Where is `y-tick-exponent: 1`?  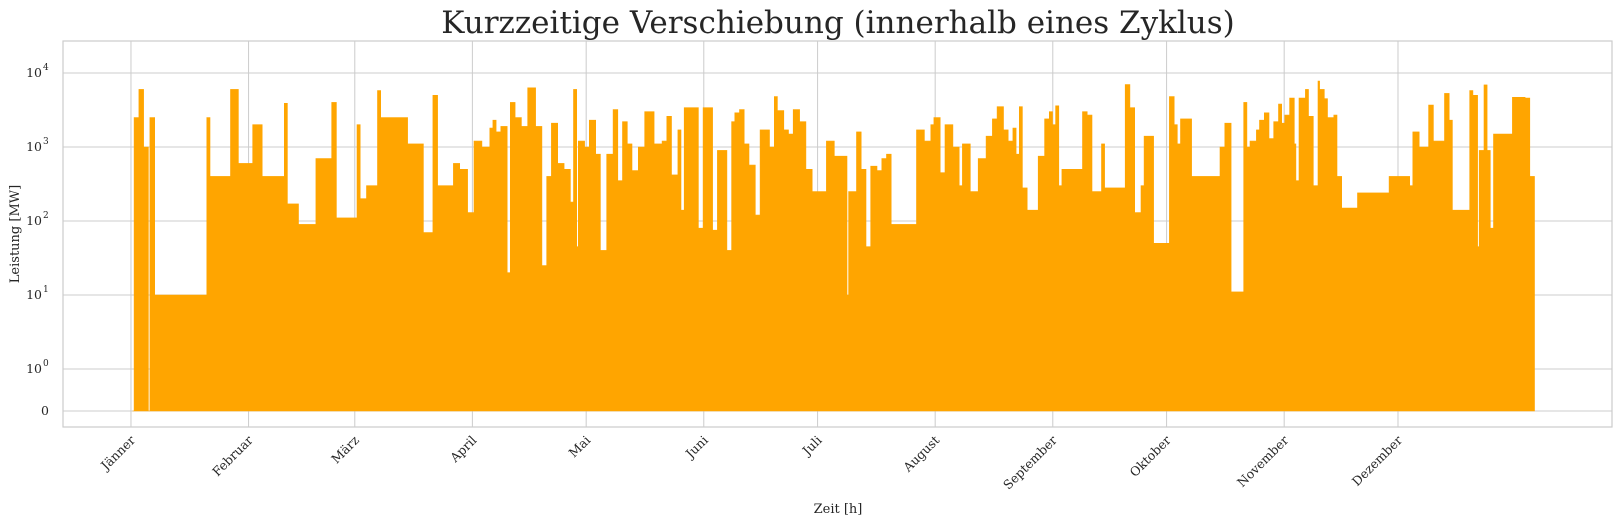 y-tick-exponent: 1 is located at coordinates (46, 290).